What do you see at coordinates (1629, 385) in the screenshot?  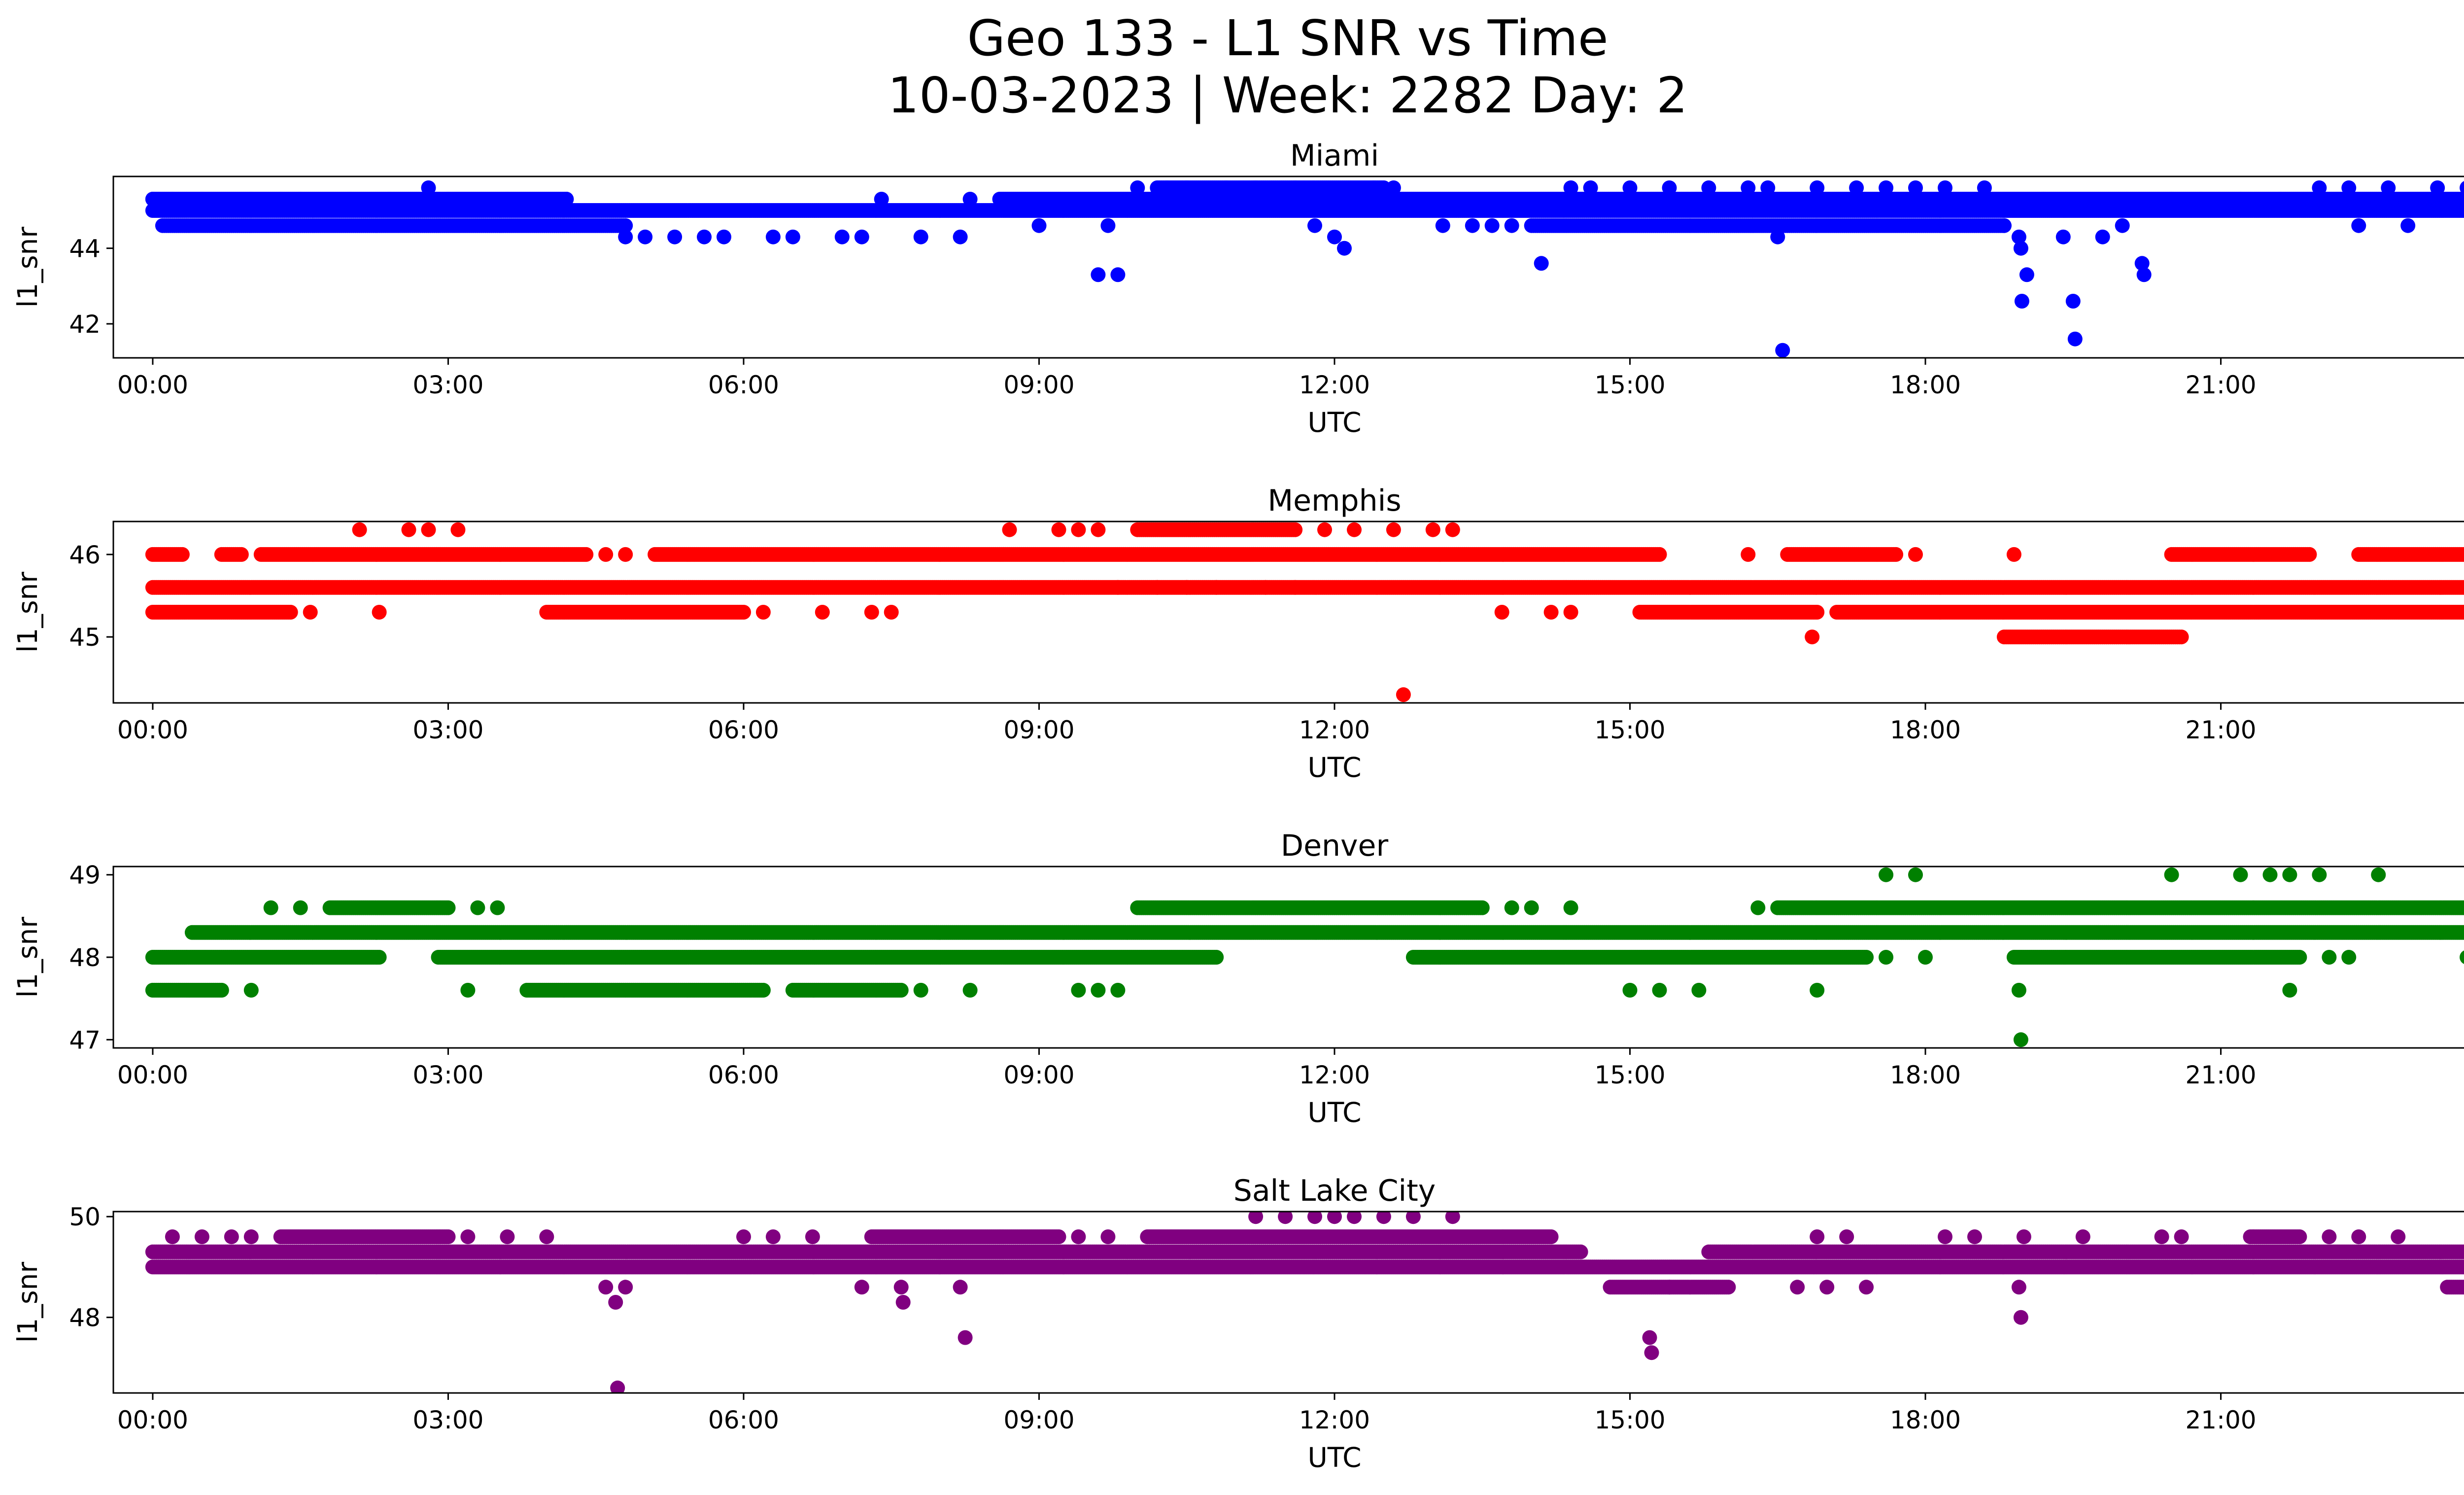 I see `x-tick-label: 15:00` at bounding box center [1629, 385].